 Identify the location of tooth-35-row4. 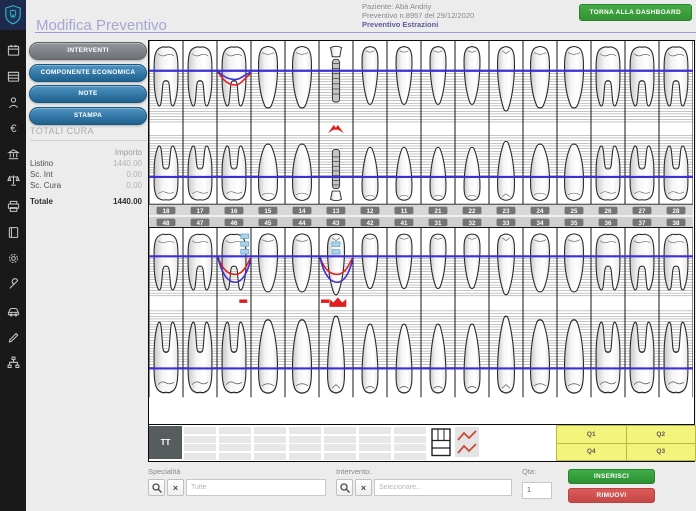
(574, 356).